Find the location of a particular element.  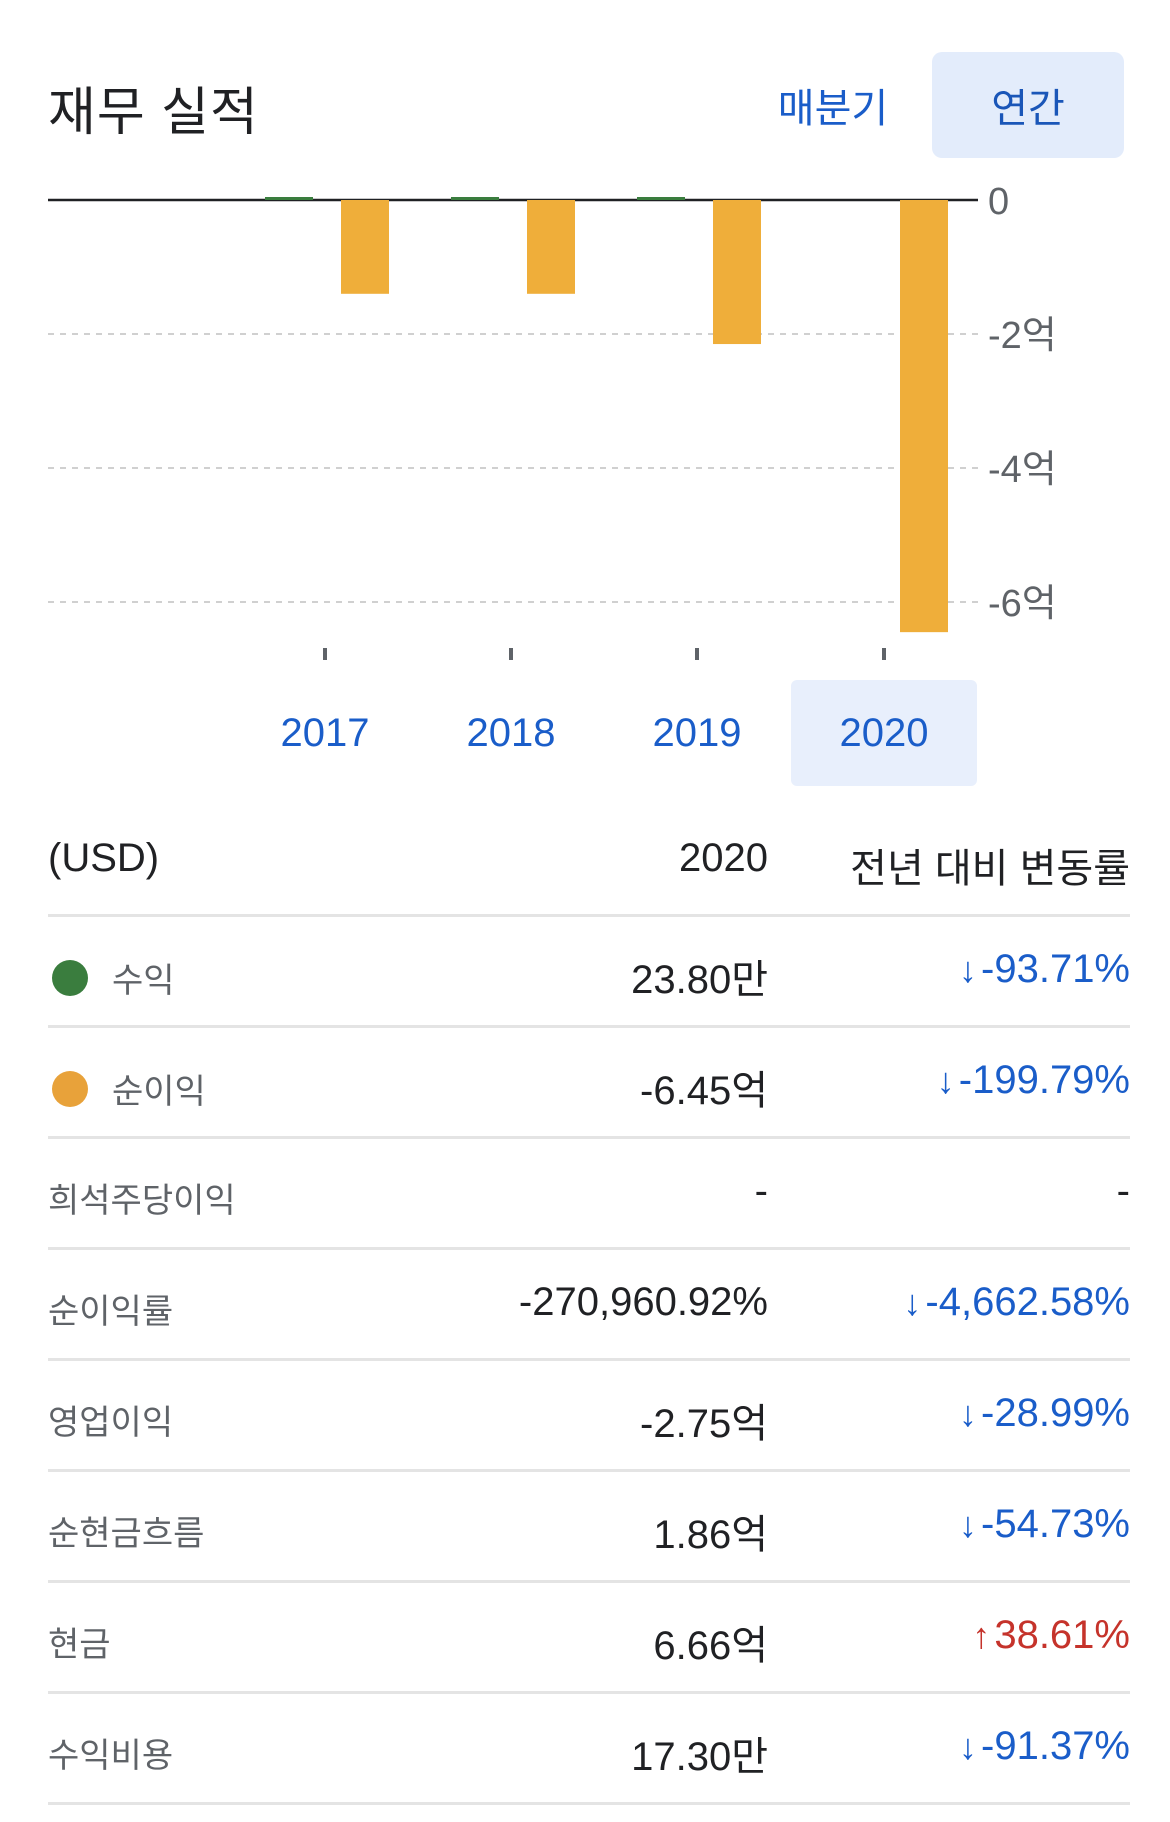

row-value: -2.75억 is located at coordinates (704, 1424).